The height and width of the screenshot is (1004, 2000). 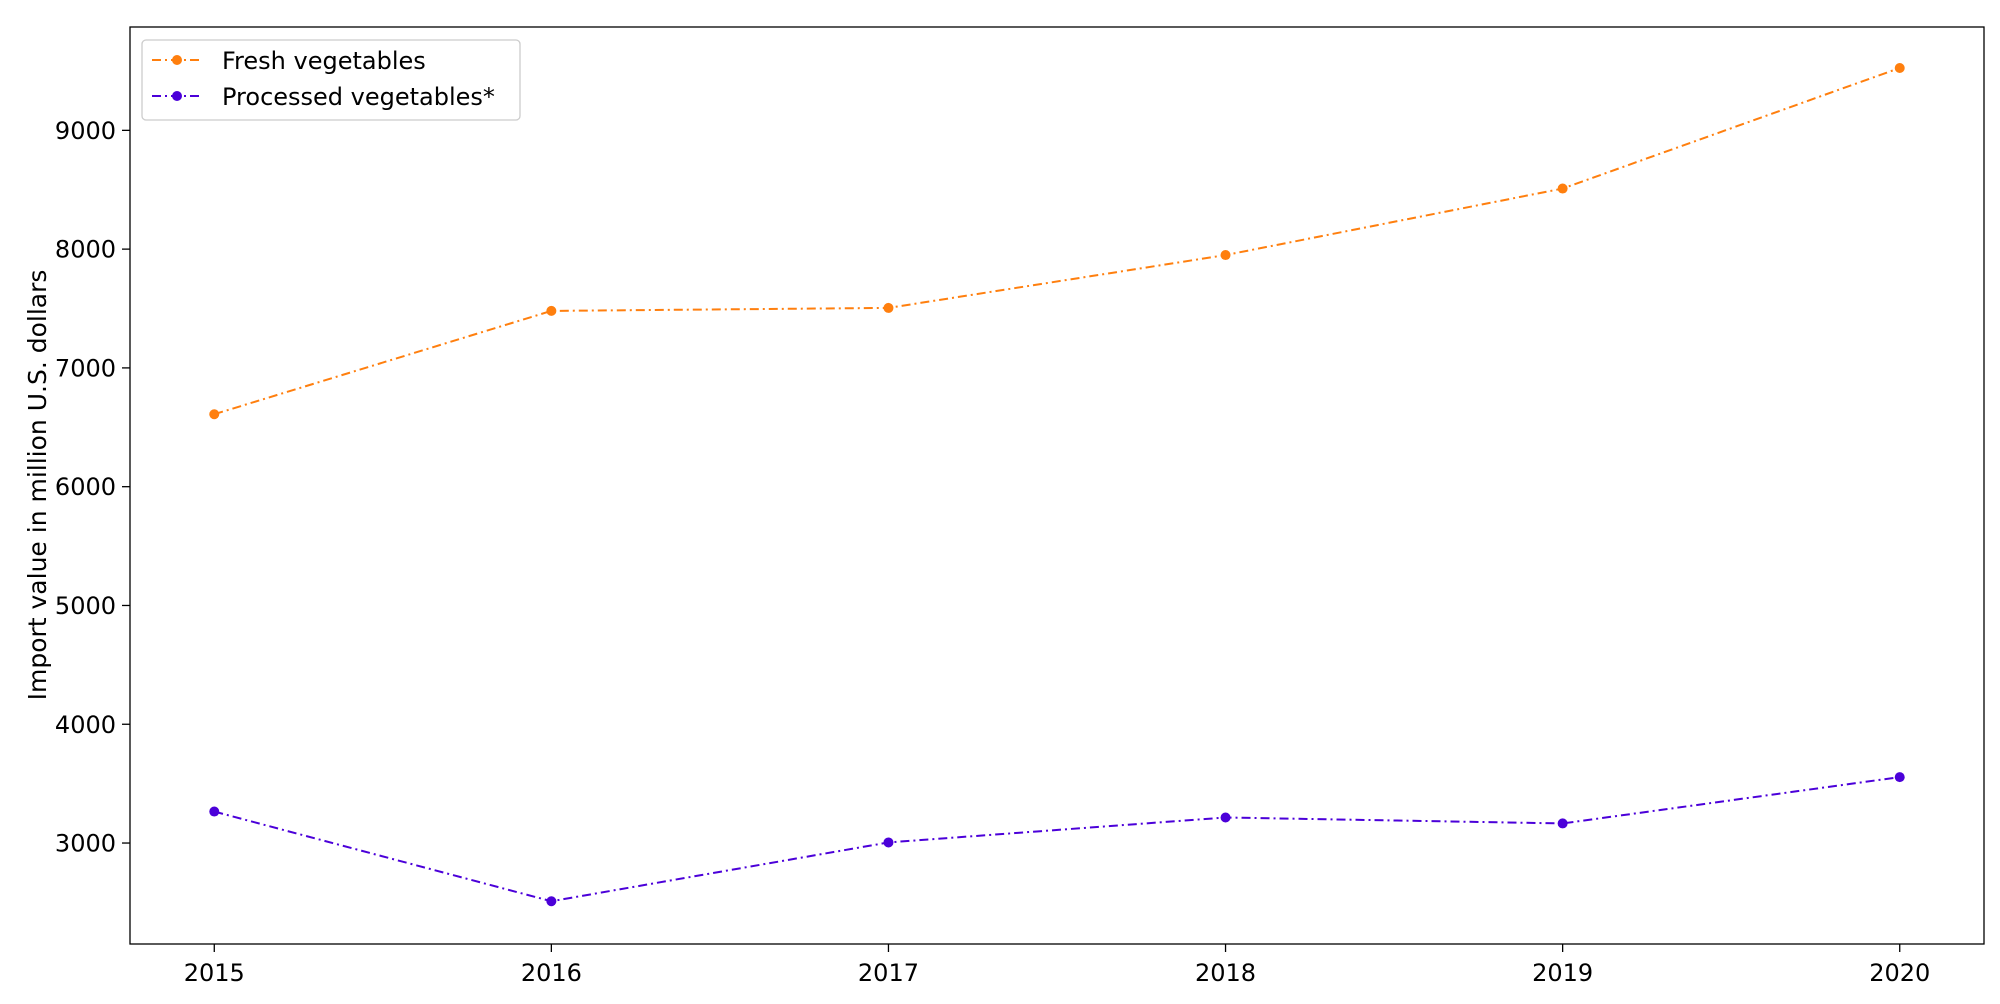 I want to click on x-axis: 2015 2016 2017 2018 2019 2020, so click(x=1057, y=965).